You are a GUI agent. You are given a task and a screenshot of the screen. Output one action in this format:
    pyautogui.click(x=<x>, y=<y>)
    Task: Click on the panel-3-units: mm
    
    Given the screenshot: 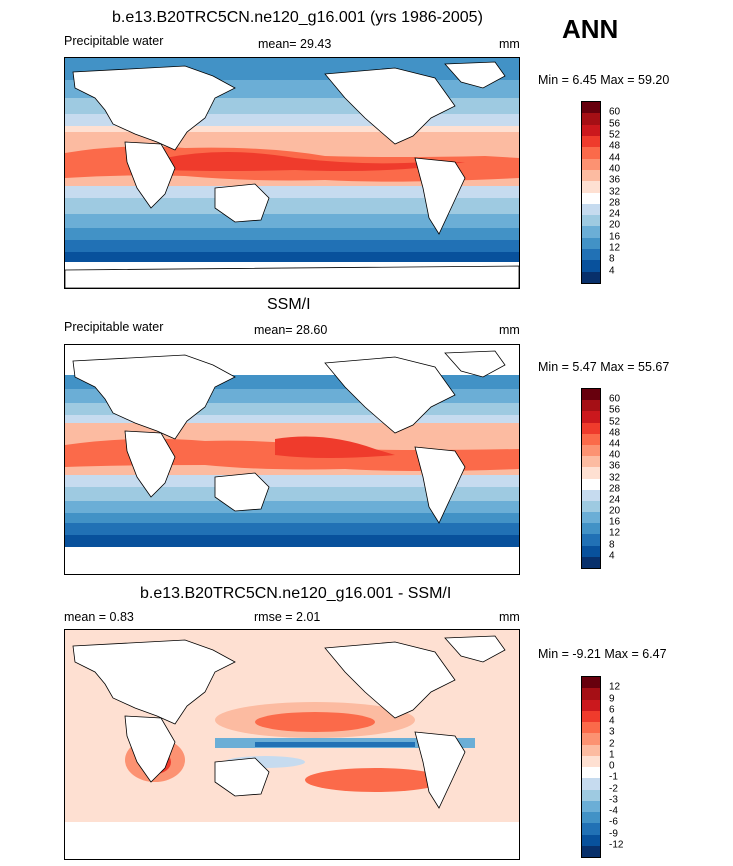 What is the action you would take?
    pyautogui.click(x=509, y=617)
    